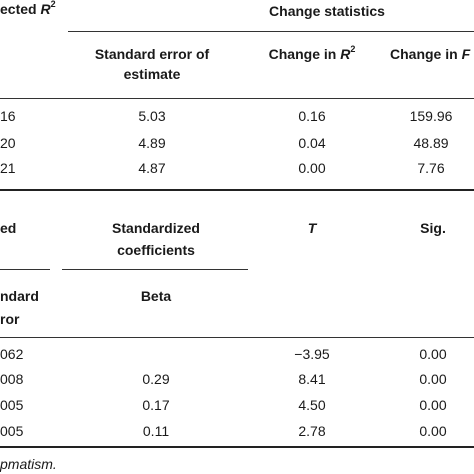 The width and height of the screenshot is (474, 474). Describe the element at coordinates (156, 379) in the screenshot. I see `beta-cell: 0.29` at that location.